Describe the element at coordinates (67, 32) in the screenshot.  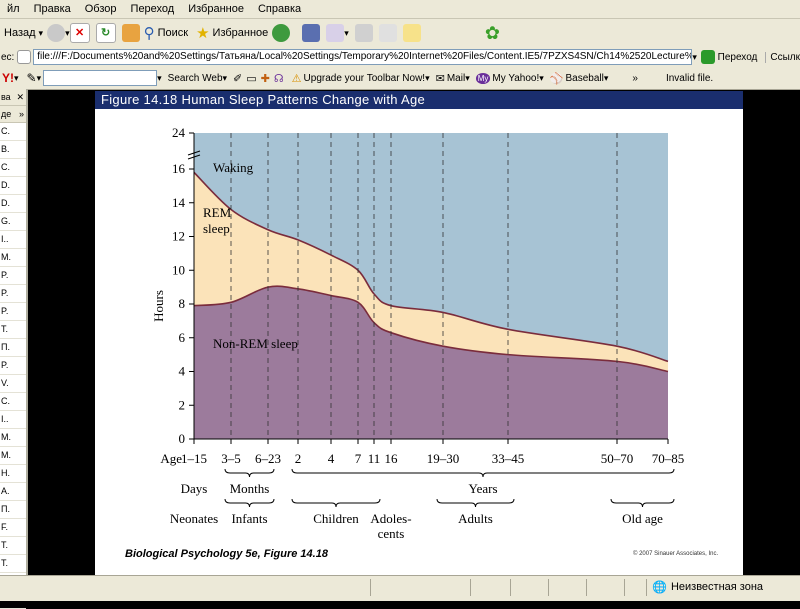
I see `forward-dropdown-icon: ▾` at that location.